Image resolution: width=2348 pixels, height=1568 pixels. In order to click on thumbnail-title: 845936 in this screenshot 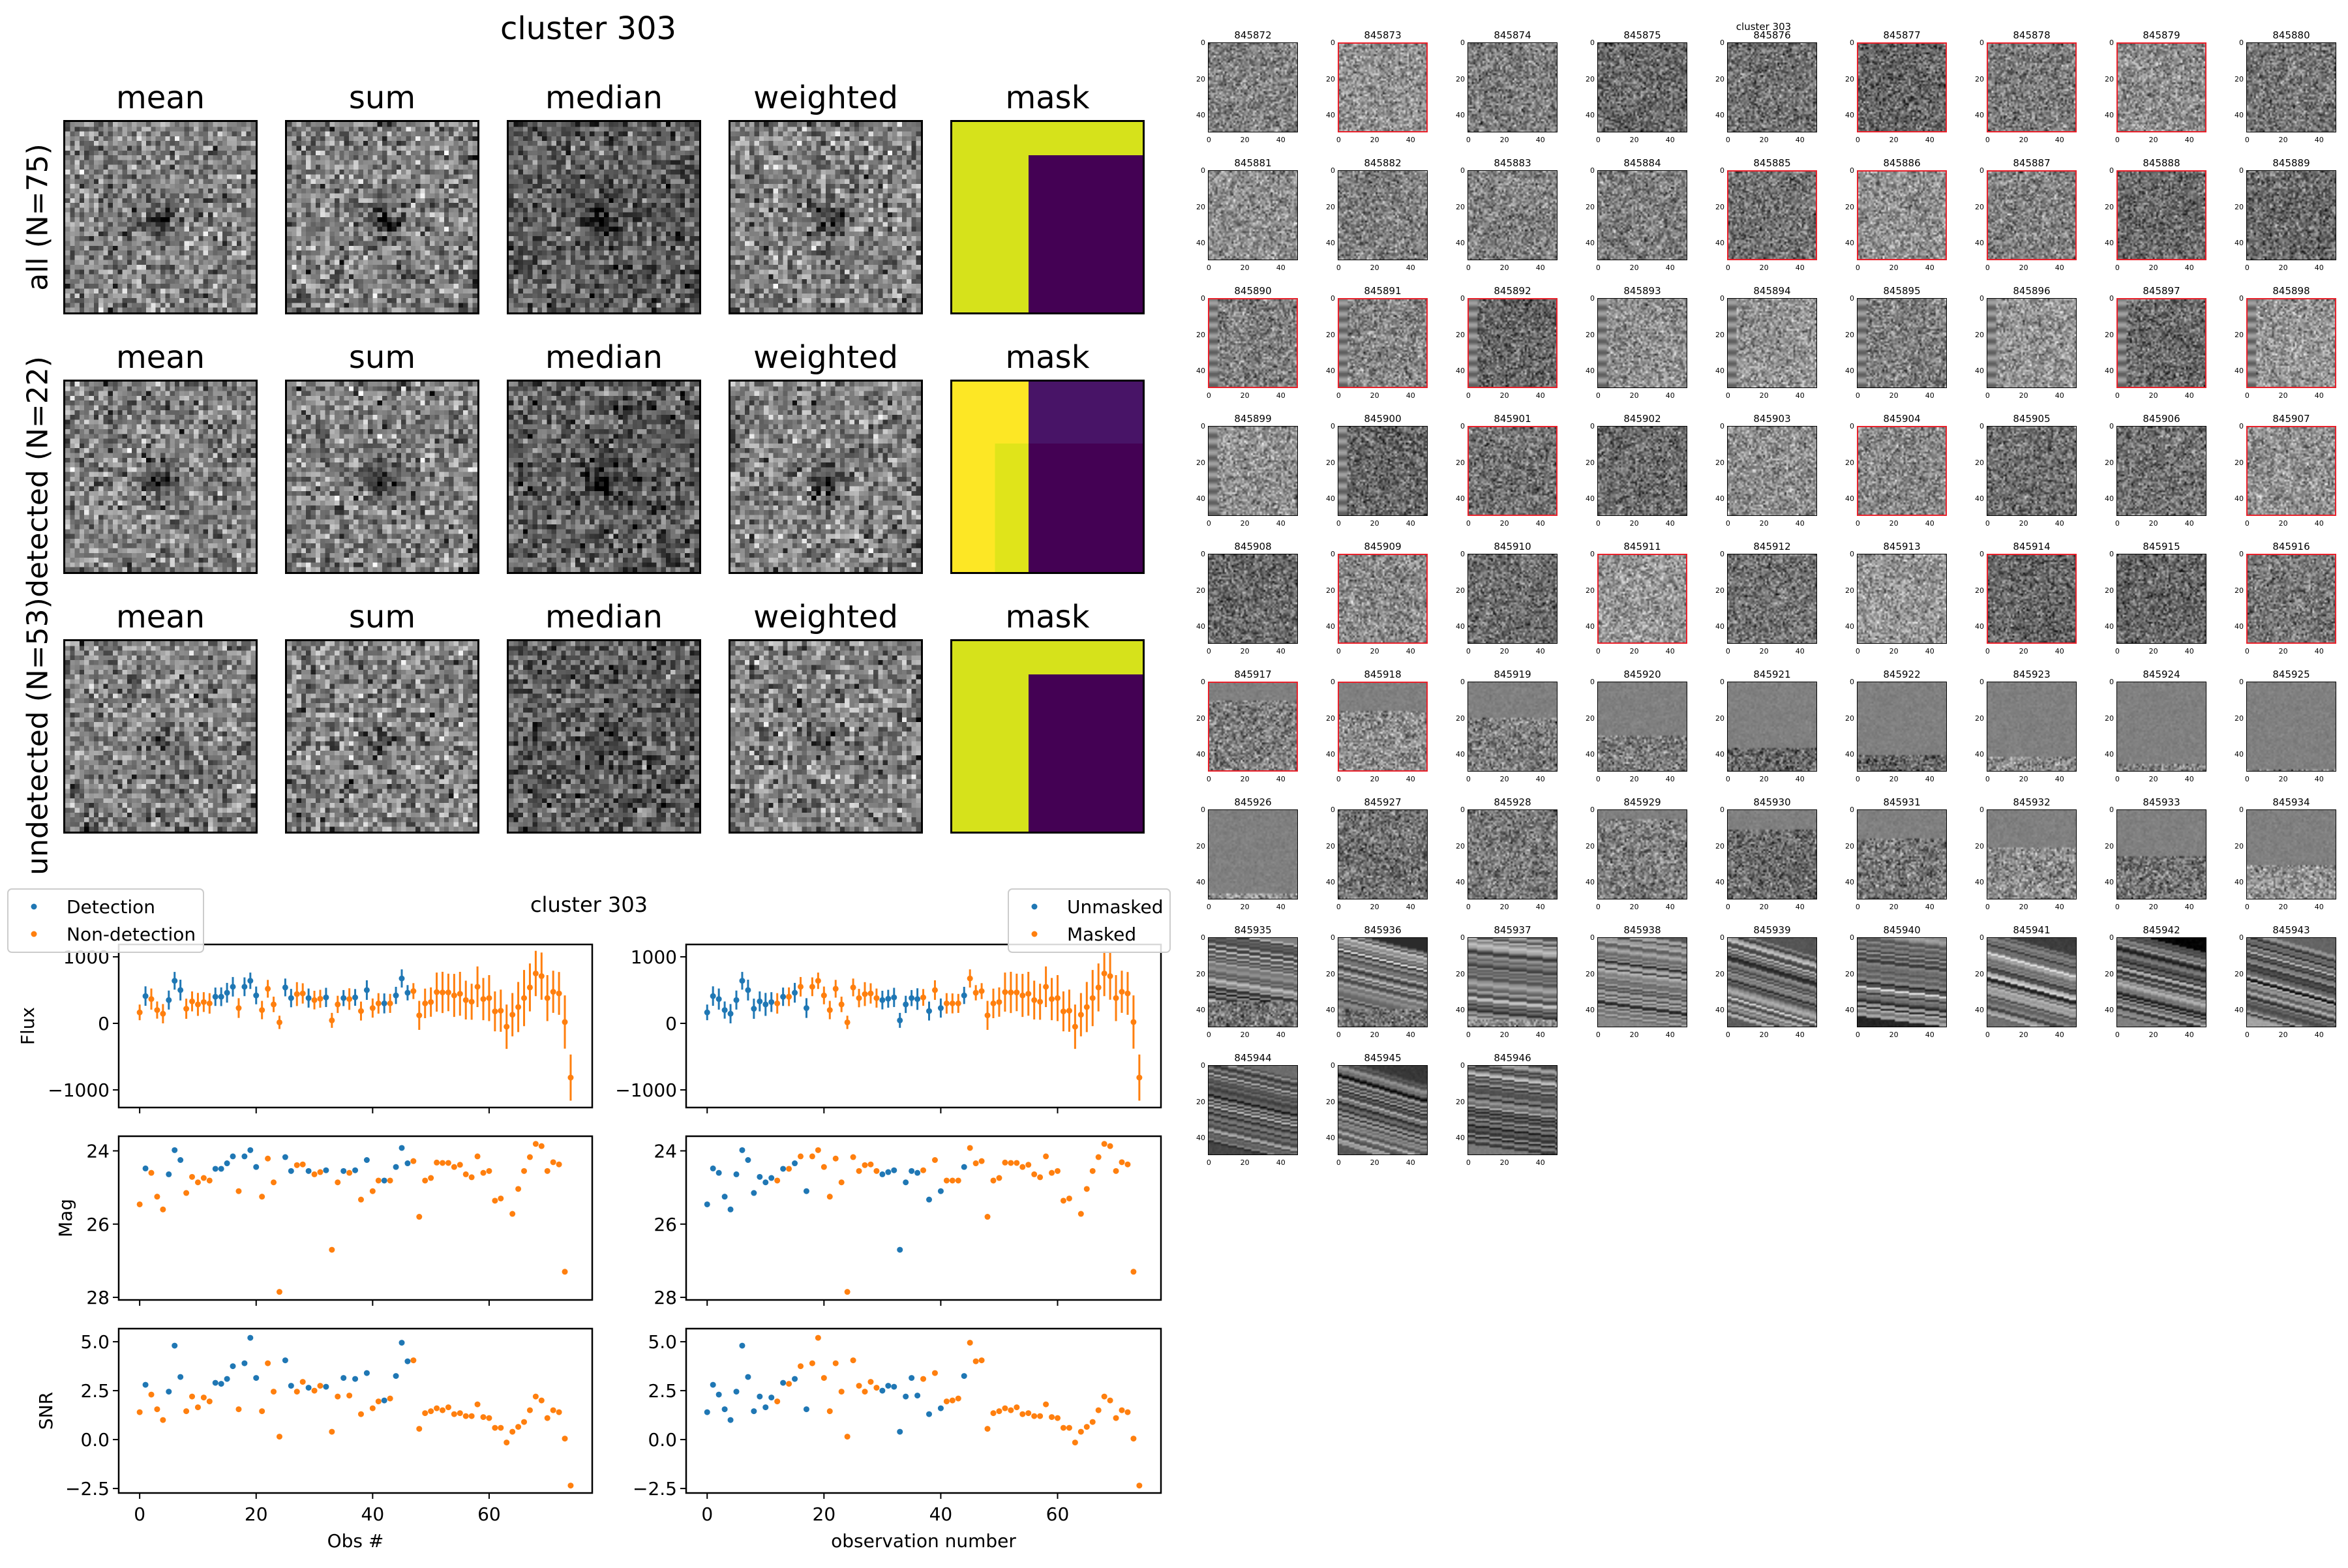, I will do `click(1383, 930)`.